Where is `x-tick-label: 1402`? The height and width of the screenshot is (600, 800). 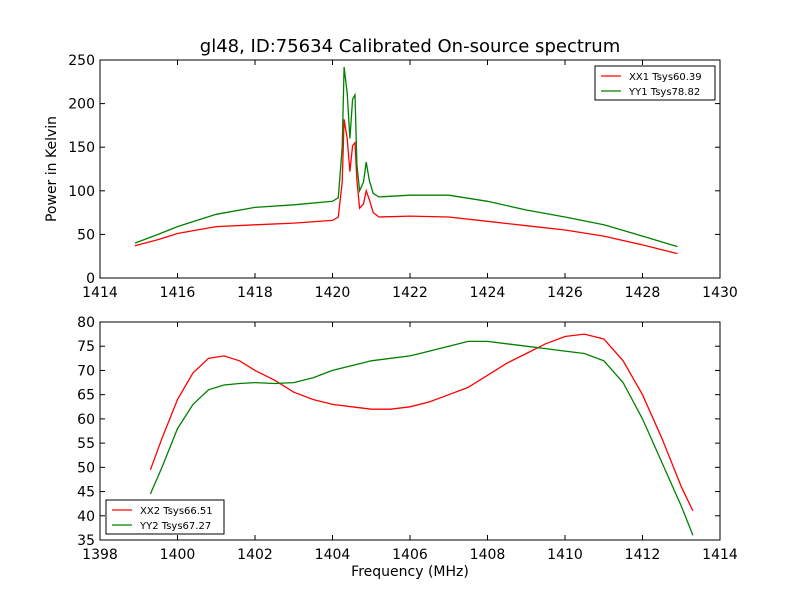 x-tick-label: 1402 is located at coordinates (255, 555).